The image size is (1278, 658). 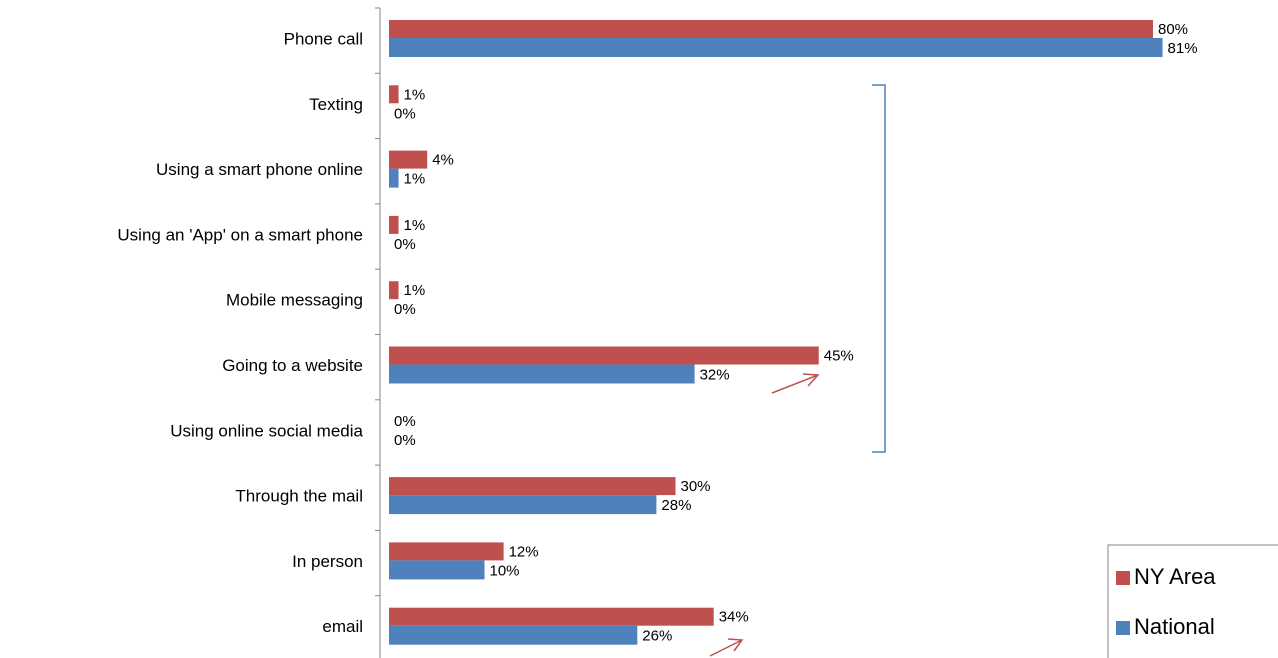 What do you see at coordinates (336, 104) in the screenshot?
I see `y-tick-label: Texting` at bounding box center [336, 104].